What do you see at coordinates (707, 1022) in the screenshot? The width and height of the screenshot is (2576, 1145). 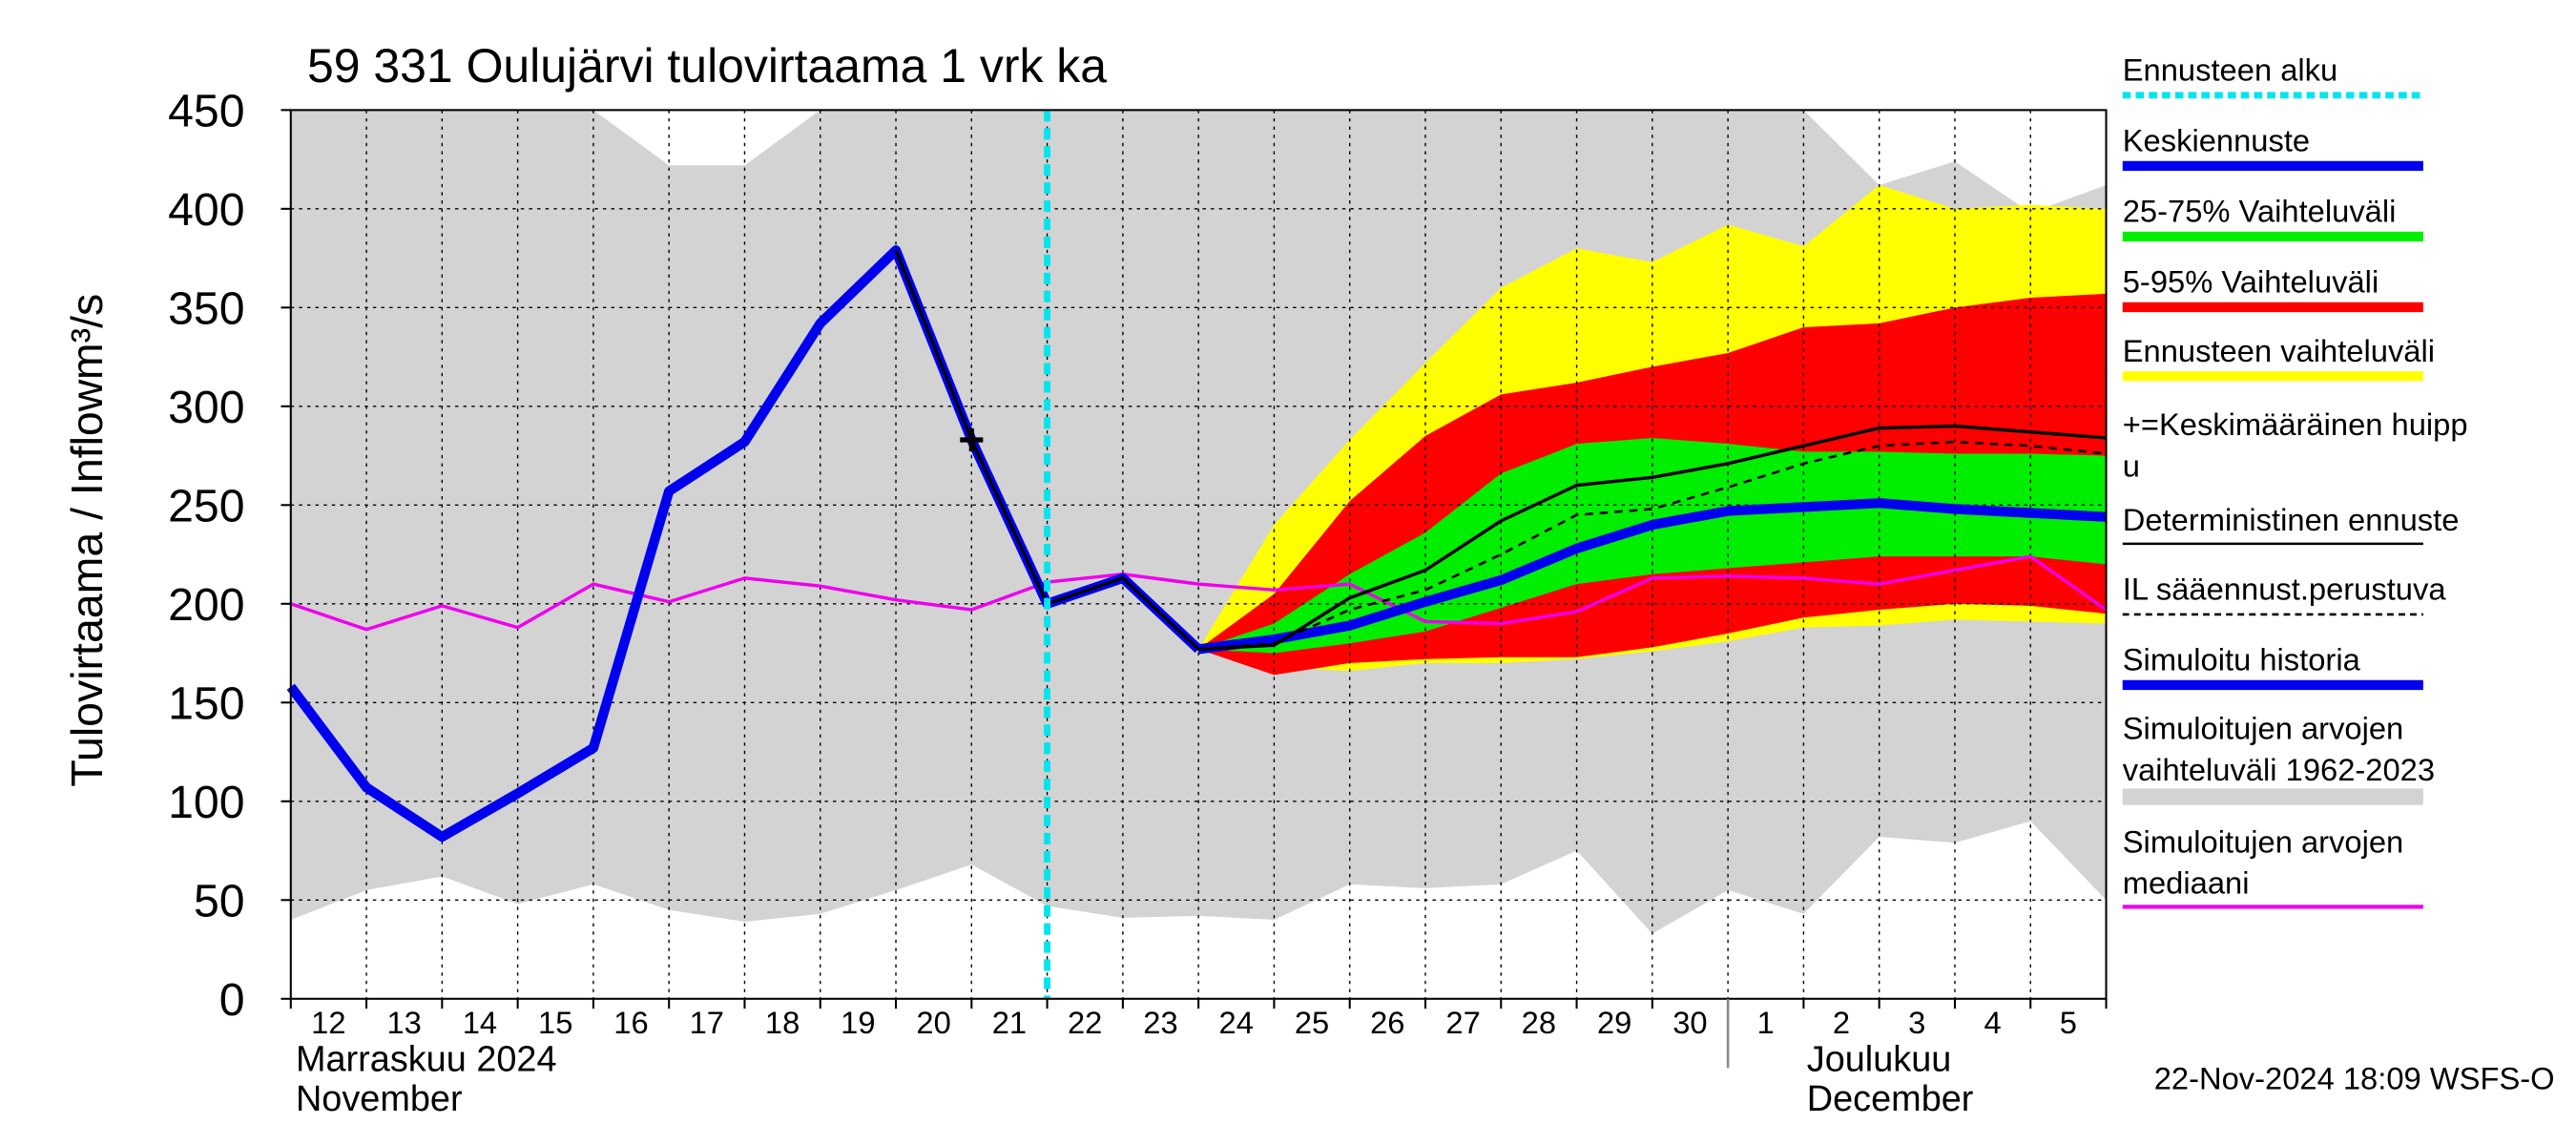 I see `x-tick-label: 17` at bounding box center [707, 1022].